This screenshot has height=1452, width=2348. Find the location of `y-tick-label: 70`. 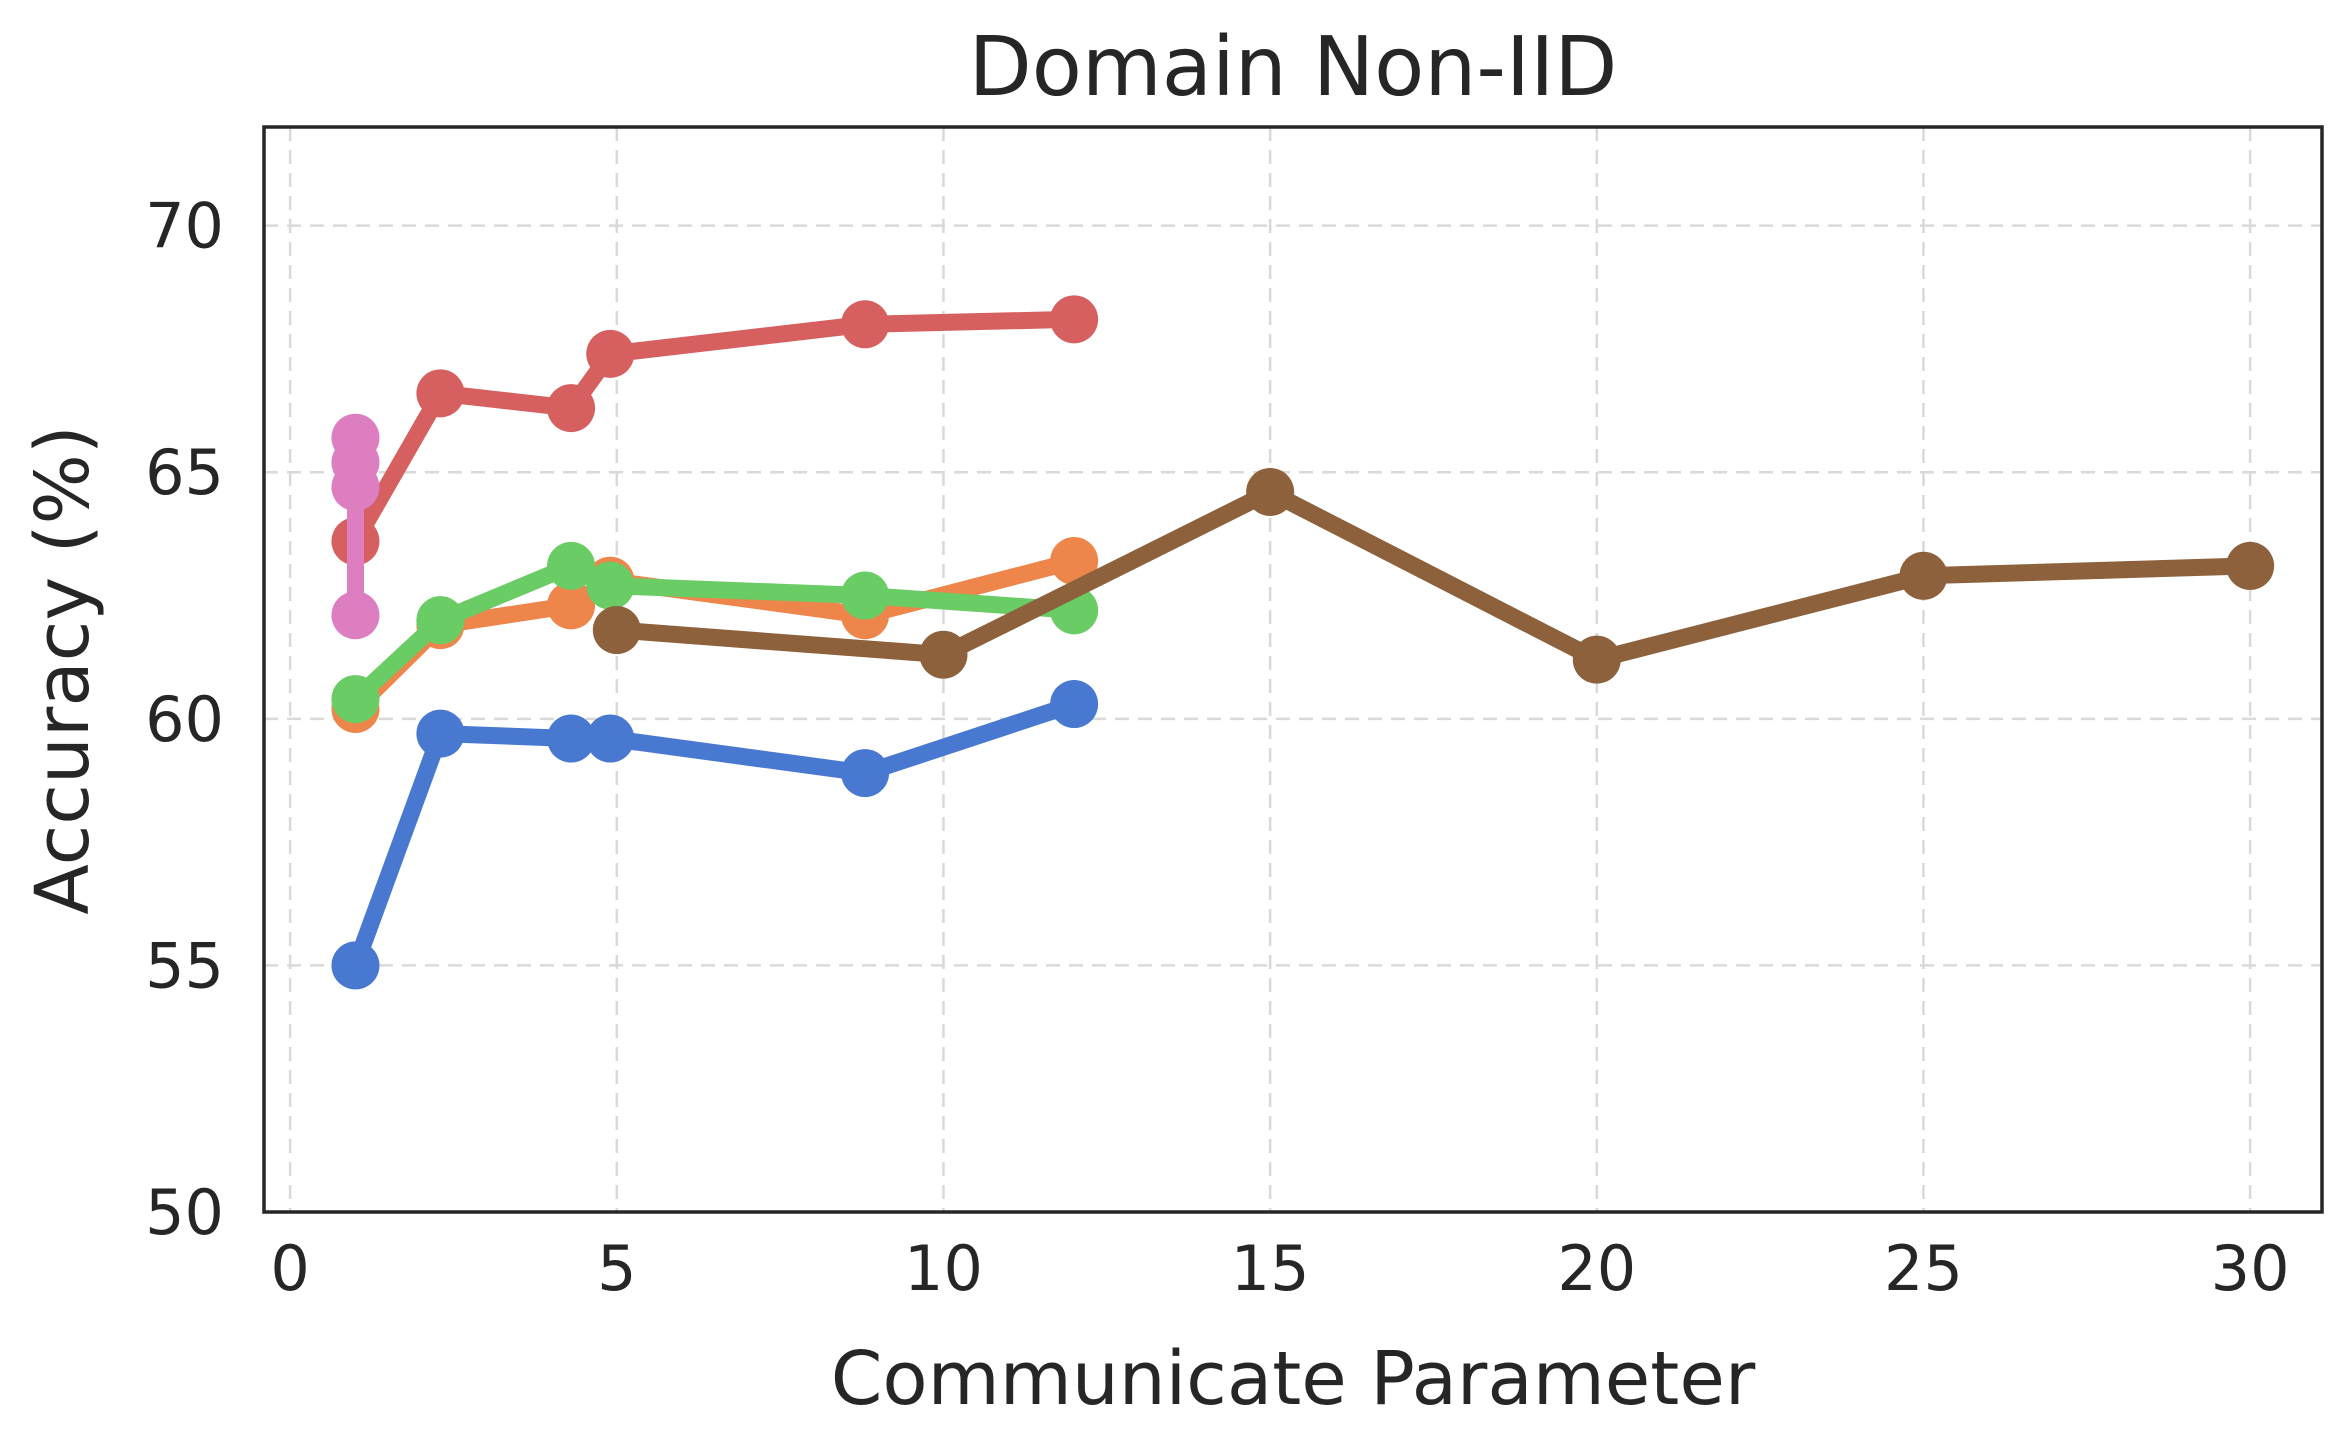

y-tick-label: 70 is located at coordinates (184, 226).